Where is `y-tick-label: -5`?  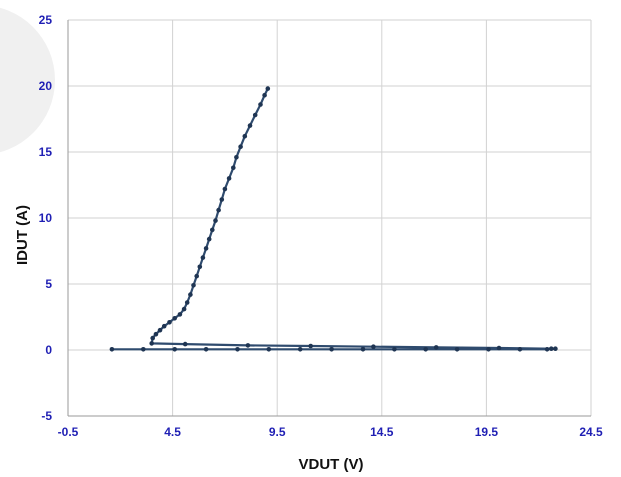 y-tick-label: -5 is located at coordinates (46, 416).